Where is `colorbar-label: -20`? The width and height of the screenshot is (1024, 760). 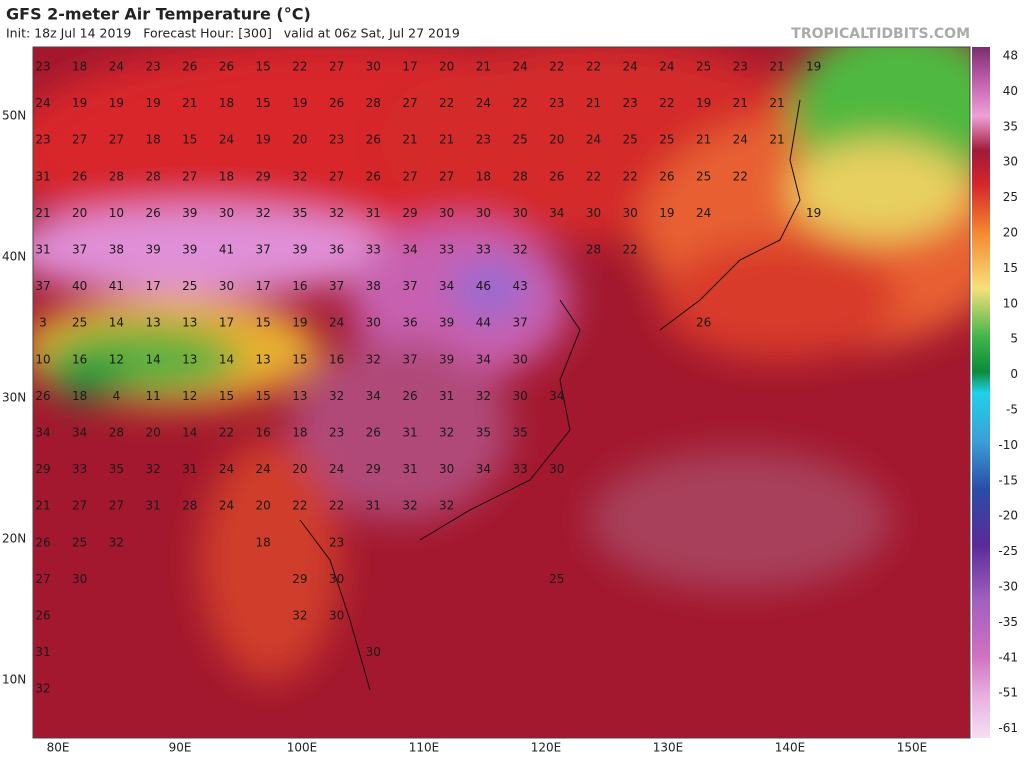
colorbar-label: -20 is located at coordinates (1008, 516).